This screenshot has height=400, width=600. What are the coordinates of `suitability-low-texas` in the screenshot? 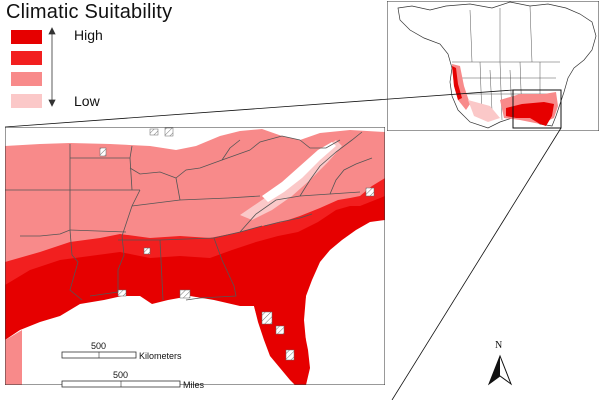 It's located at (13, 357).